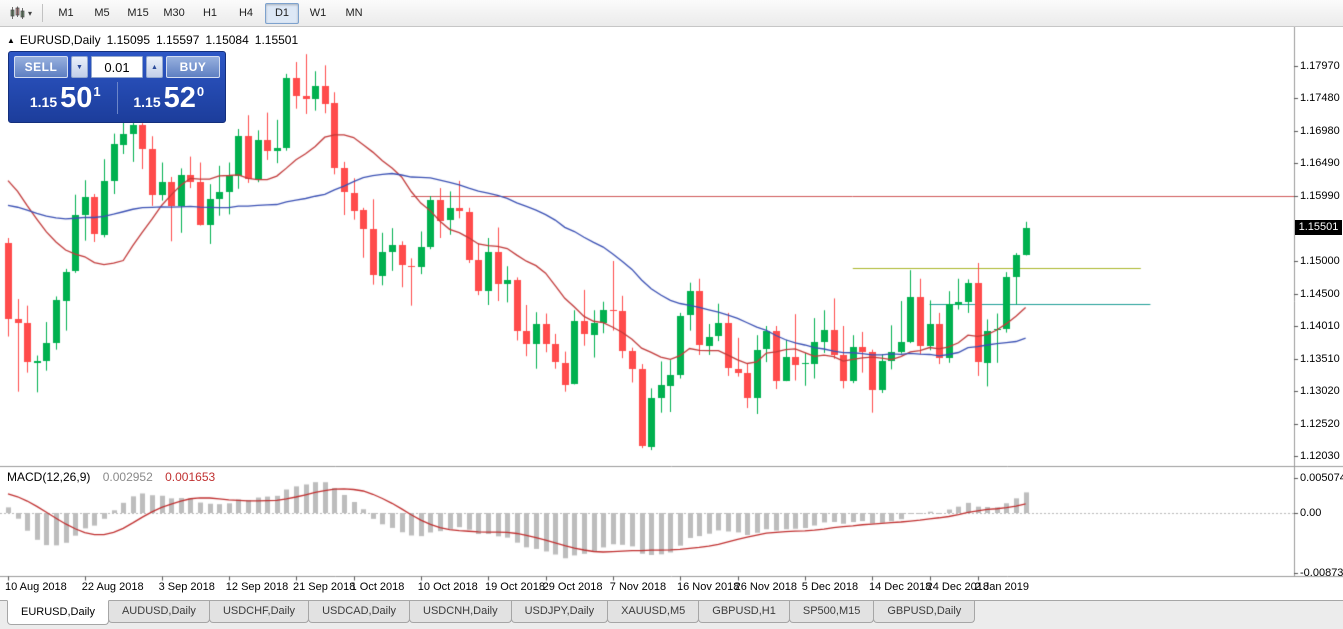 This screenshot has height=629, width=1343. What do you see at coordinates (765, 587) in the screenshot?
I see `date-axis-label: 26 Nov 2018` at bounding box center [765, 587].